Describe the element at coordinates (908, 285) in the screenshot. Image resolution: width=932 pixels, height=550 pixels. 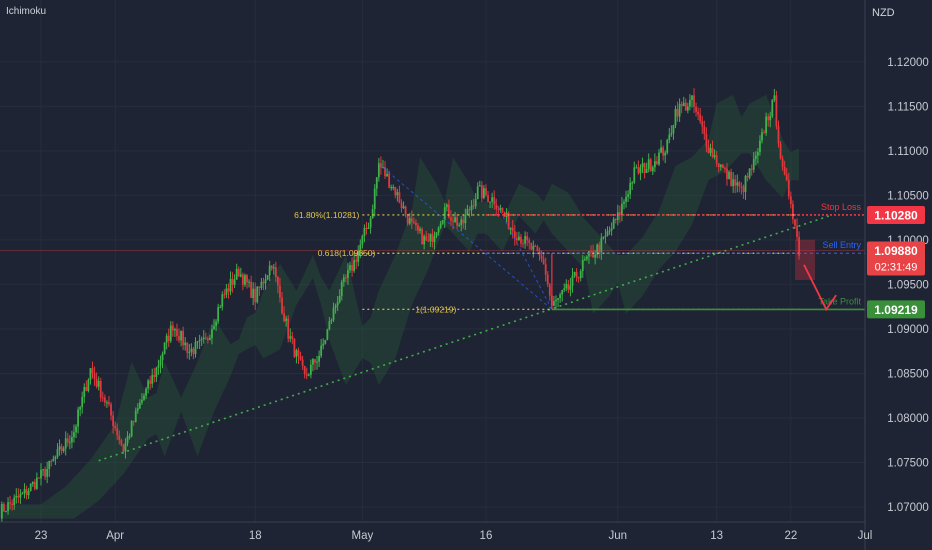
I see `price-tick-label: 1.09500` at that location.